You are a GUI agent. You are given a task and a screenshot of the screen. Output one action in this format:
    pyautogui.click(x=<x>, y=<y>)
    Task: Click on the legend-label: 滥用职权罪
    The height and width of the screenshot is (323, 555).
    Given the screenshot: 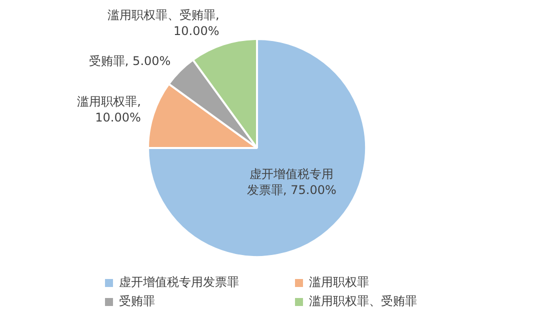 What is the action you would take?
    pyautogui.click(x=339, y=282)
    